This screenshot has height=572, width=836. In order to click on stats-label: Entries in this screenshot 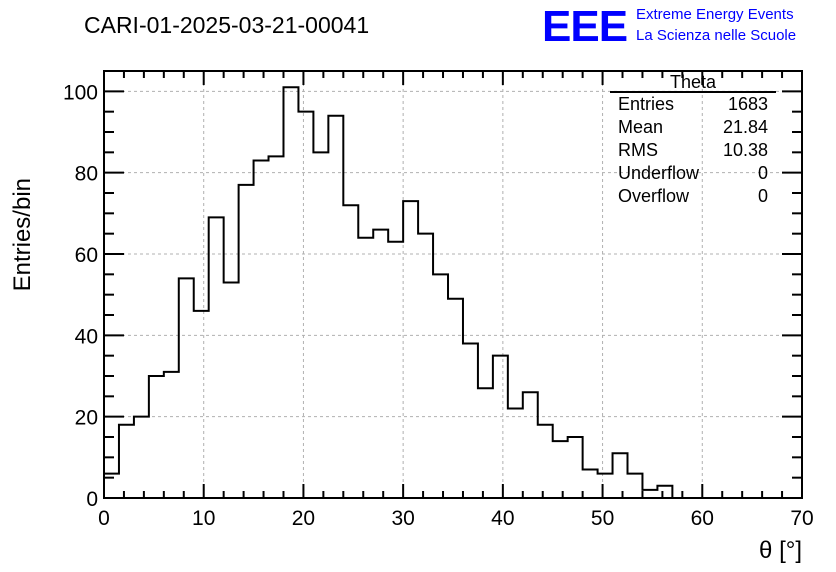, I will do `click(646, 104)`.